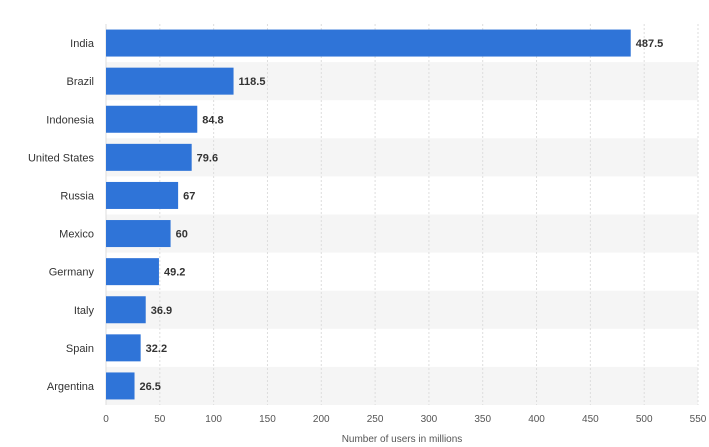  Describe the element at coordinates (590, 419) in the screenshot. I see `x-tick-label: 450` at that location.